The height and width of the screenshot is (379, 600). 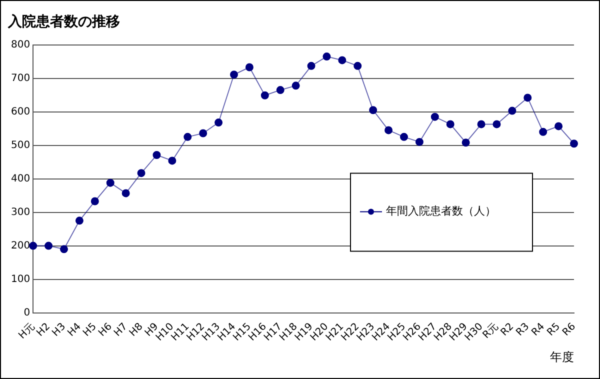 I want to click on y-tick-label: 0, so click(x=27, y=312).